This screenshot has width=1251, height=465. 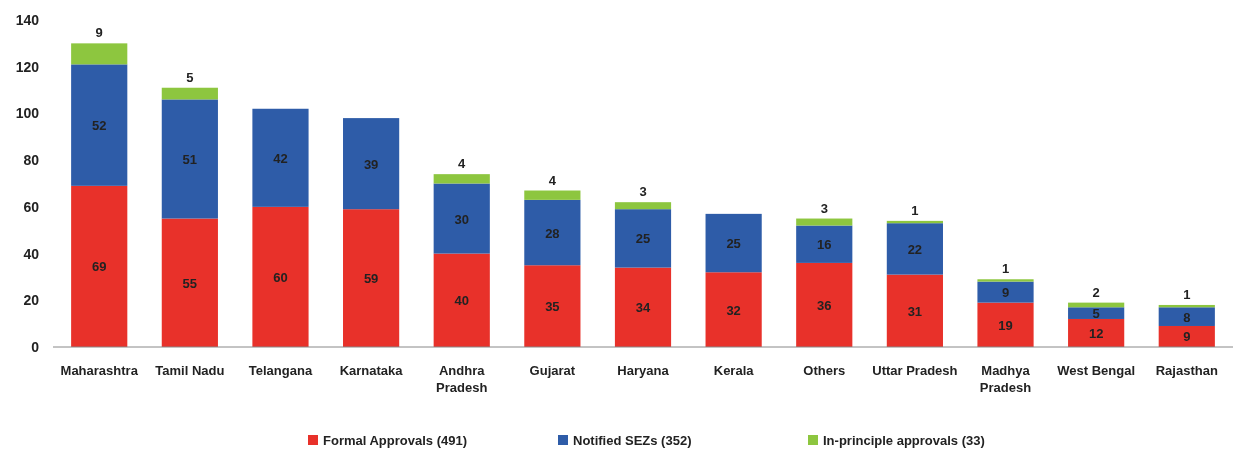 What do you see at coordinates (99, 370) in the screenshot?
I see `x-tick-label: Maharashtra` at bounding box center [99, 370].